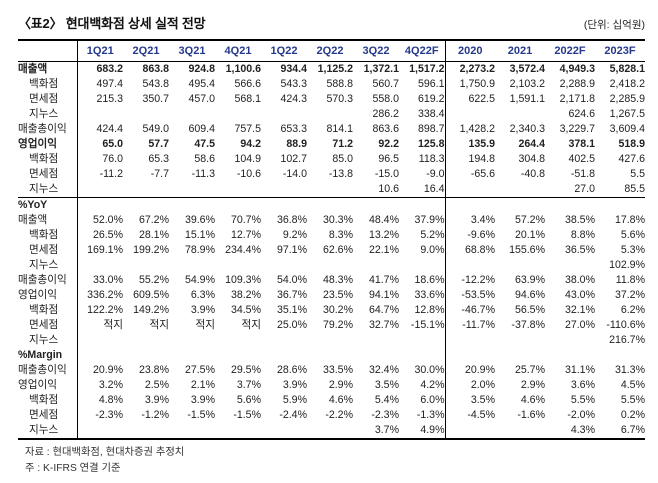  Describe the element at coordinates (294, 235) in the screenshot. I see `table-cell: 9.2%` at that location.